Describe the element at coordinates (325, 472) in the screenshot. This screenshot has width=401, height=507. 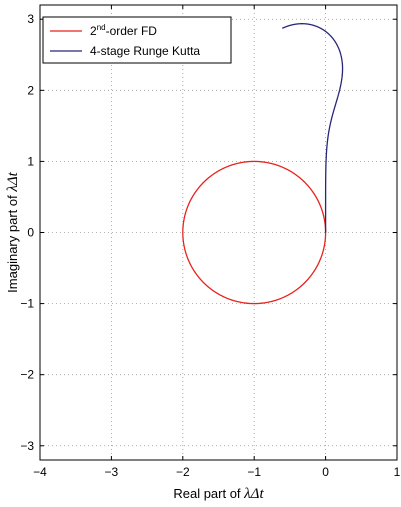
I see `x-tick-label: 0` at that location.